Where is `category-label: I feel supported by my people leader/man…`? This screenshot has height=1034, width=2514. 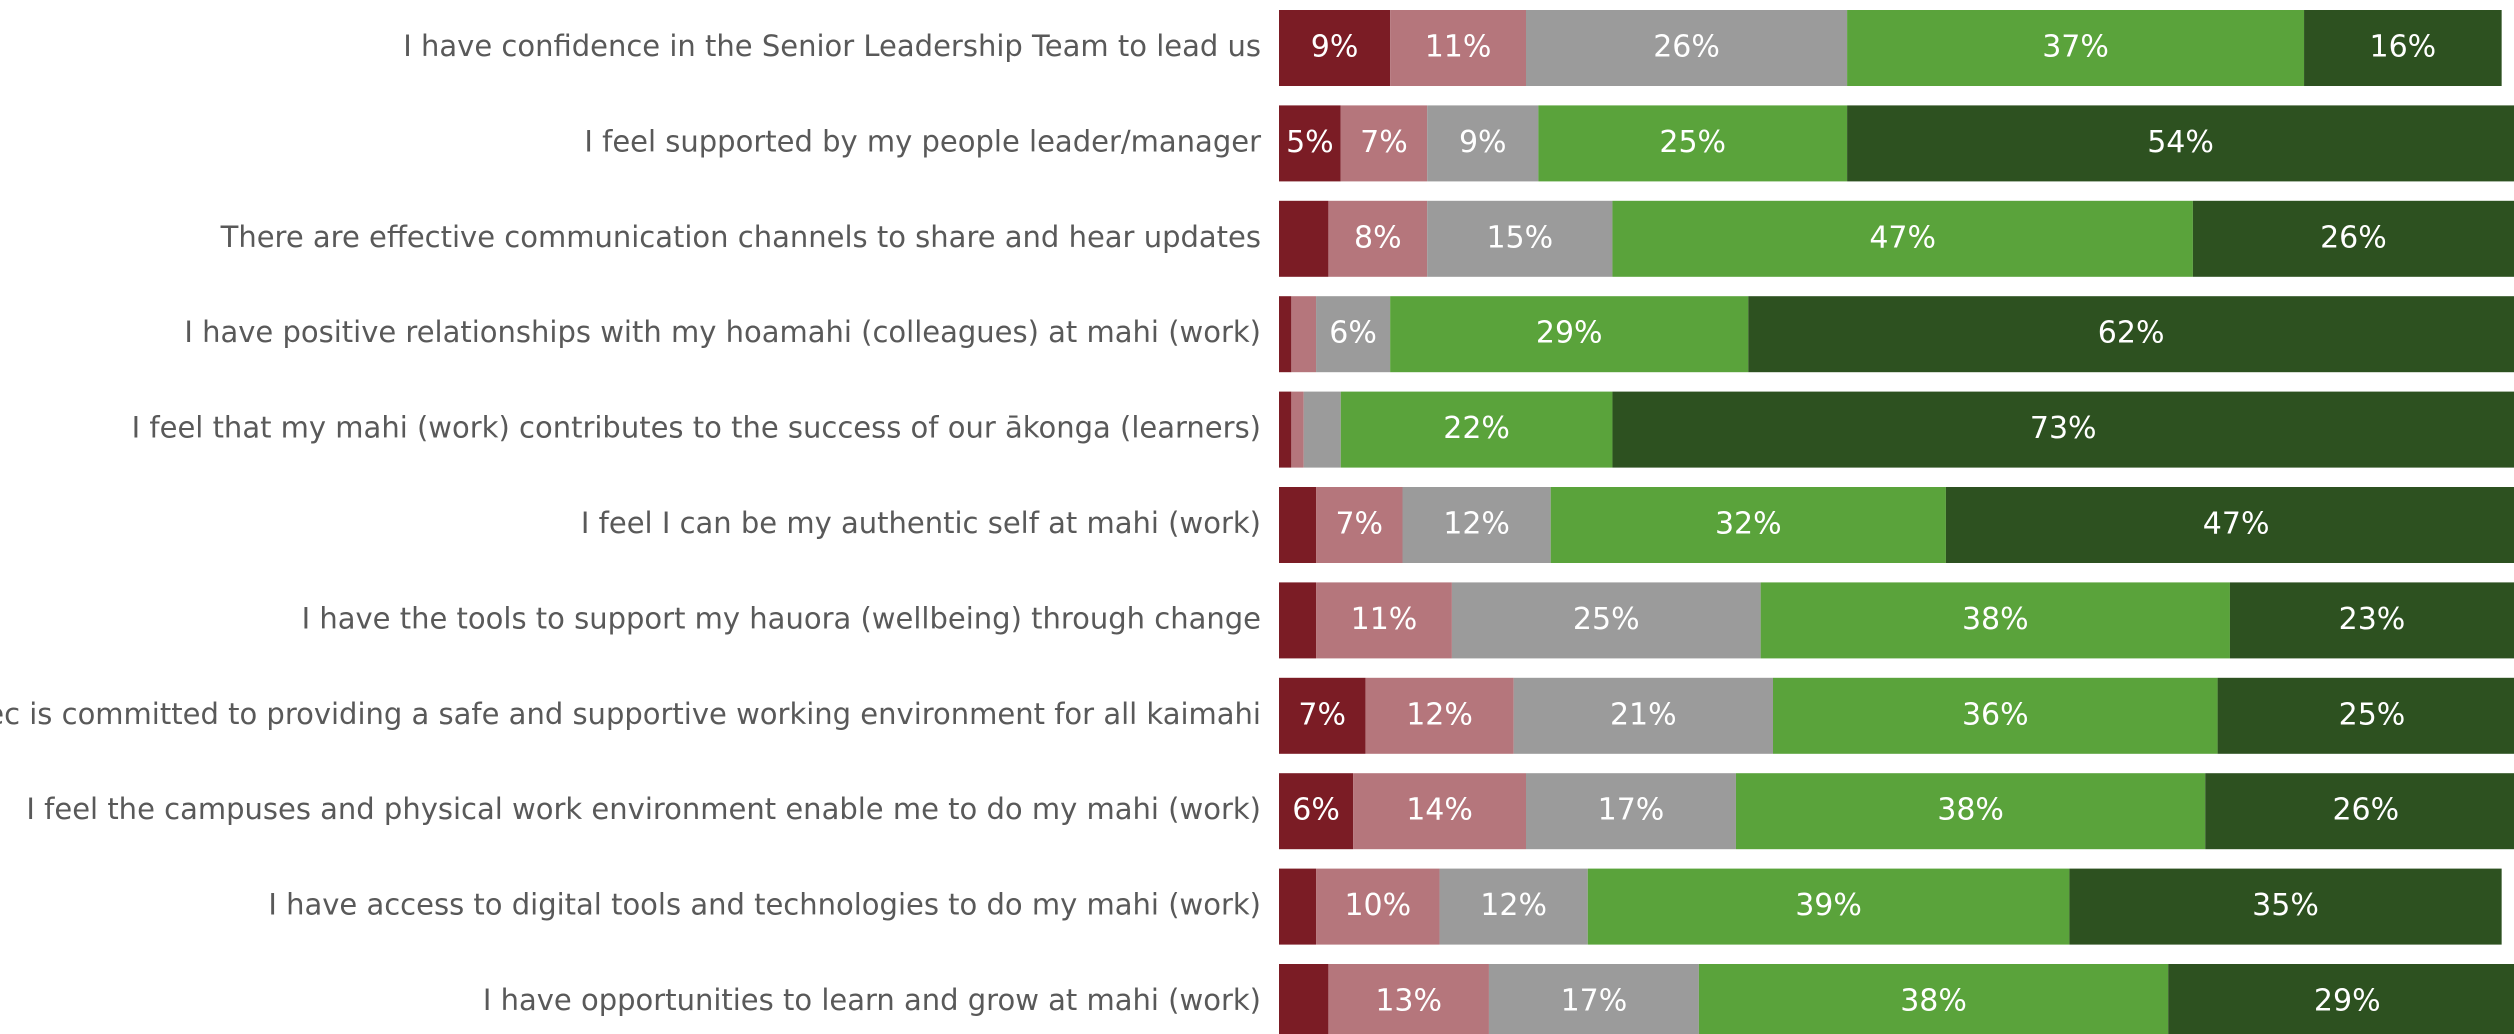 category-label: I feel supported by my people leader/man… is located at coordinates (922, 141).